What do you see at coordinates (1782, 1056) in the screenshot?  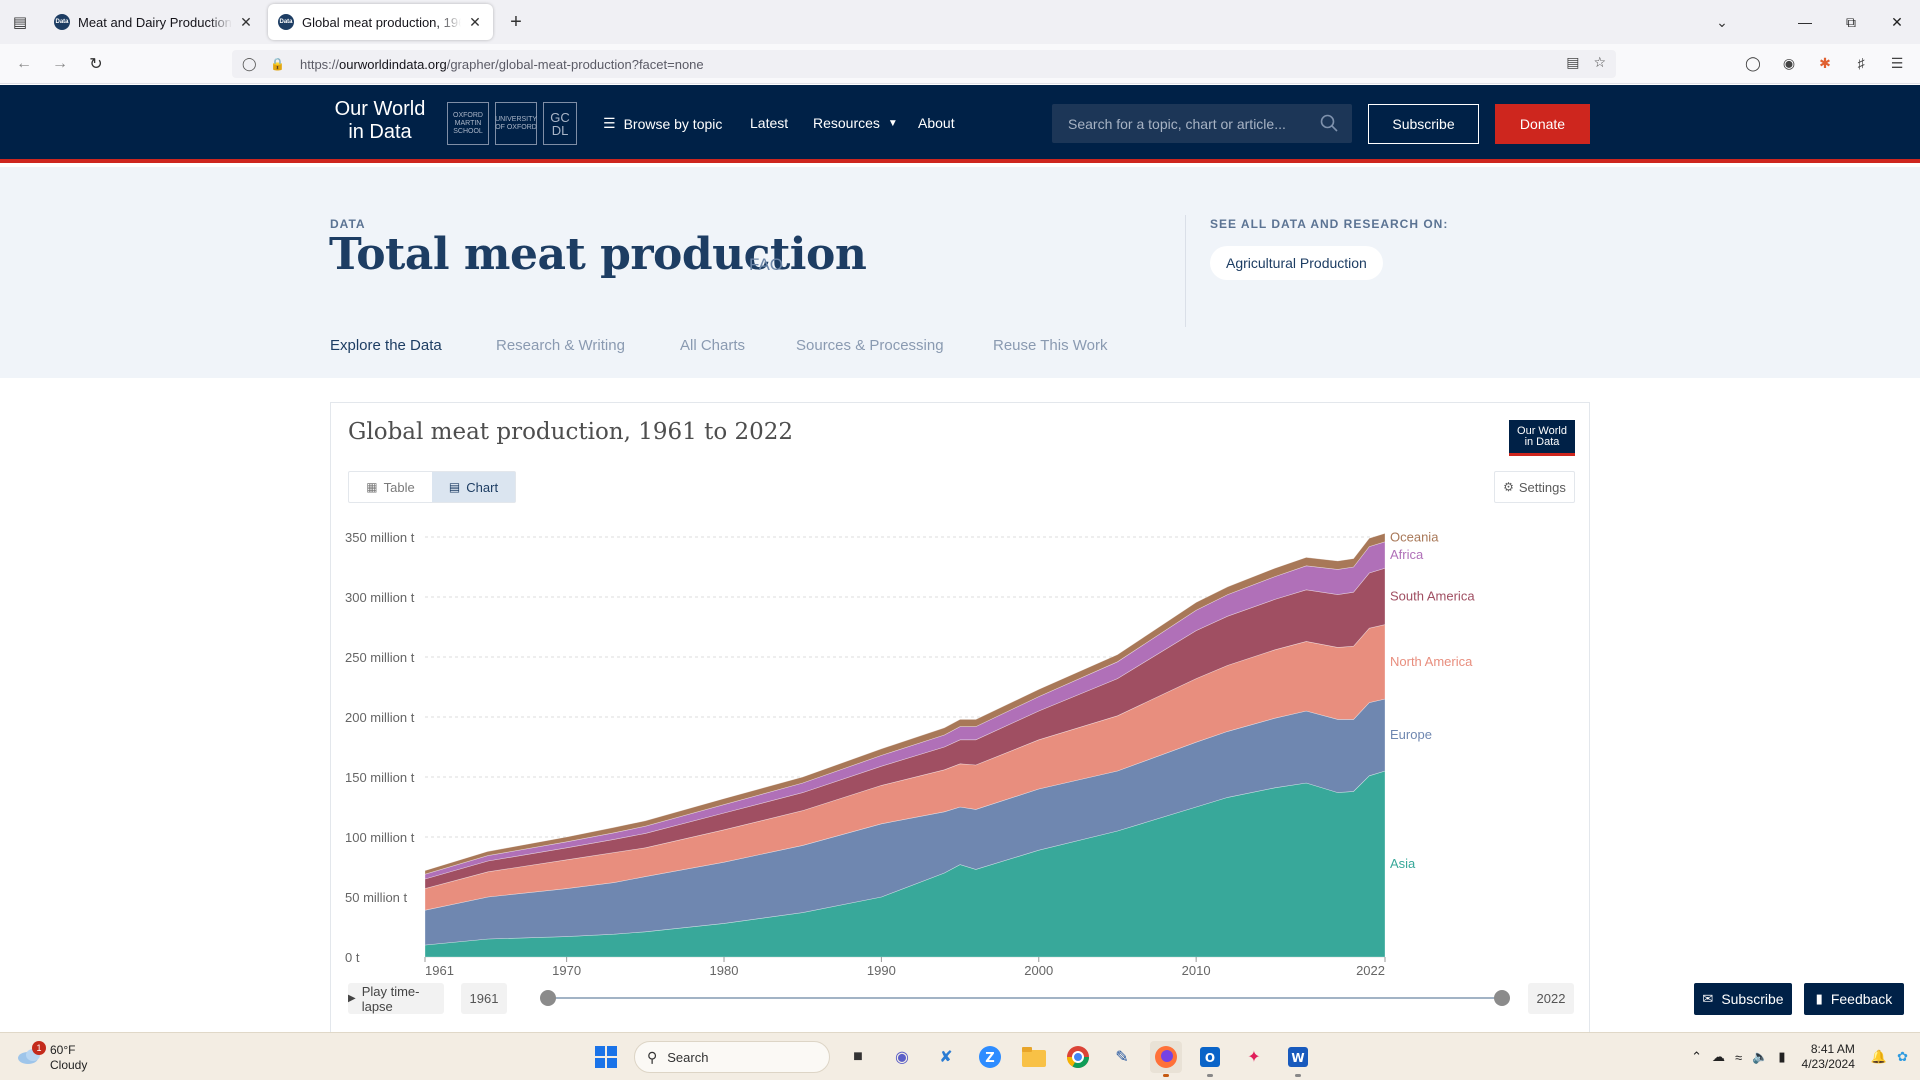 I see `battery-icon: ▮` at bounding box center [1782, 1056].